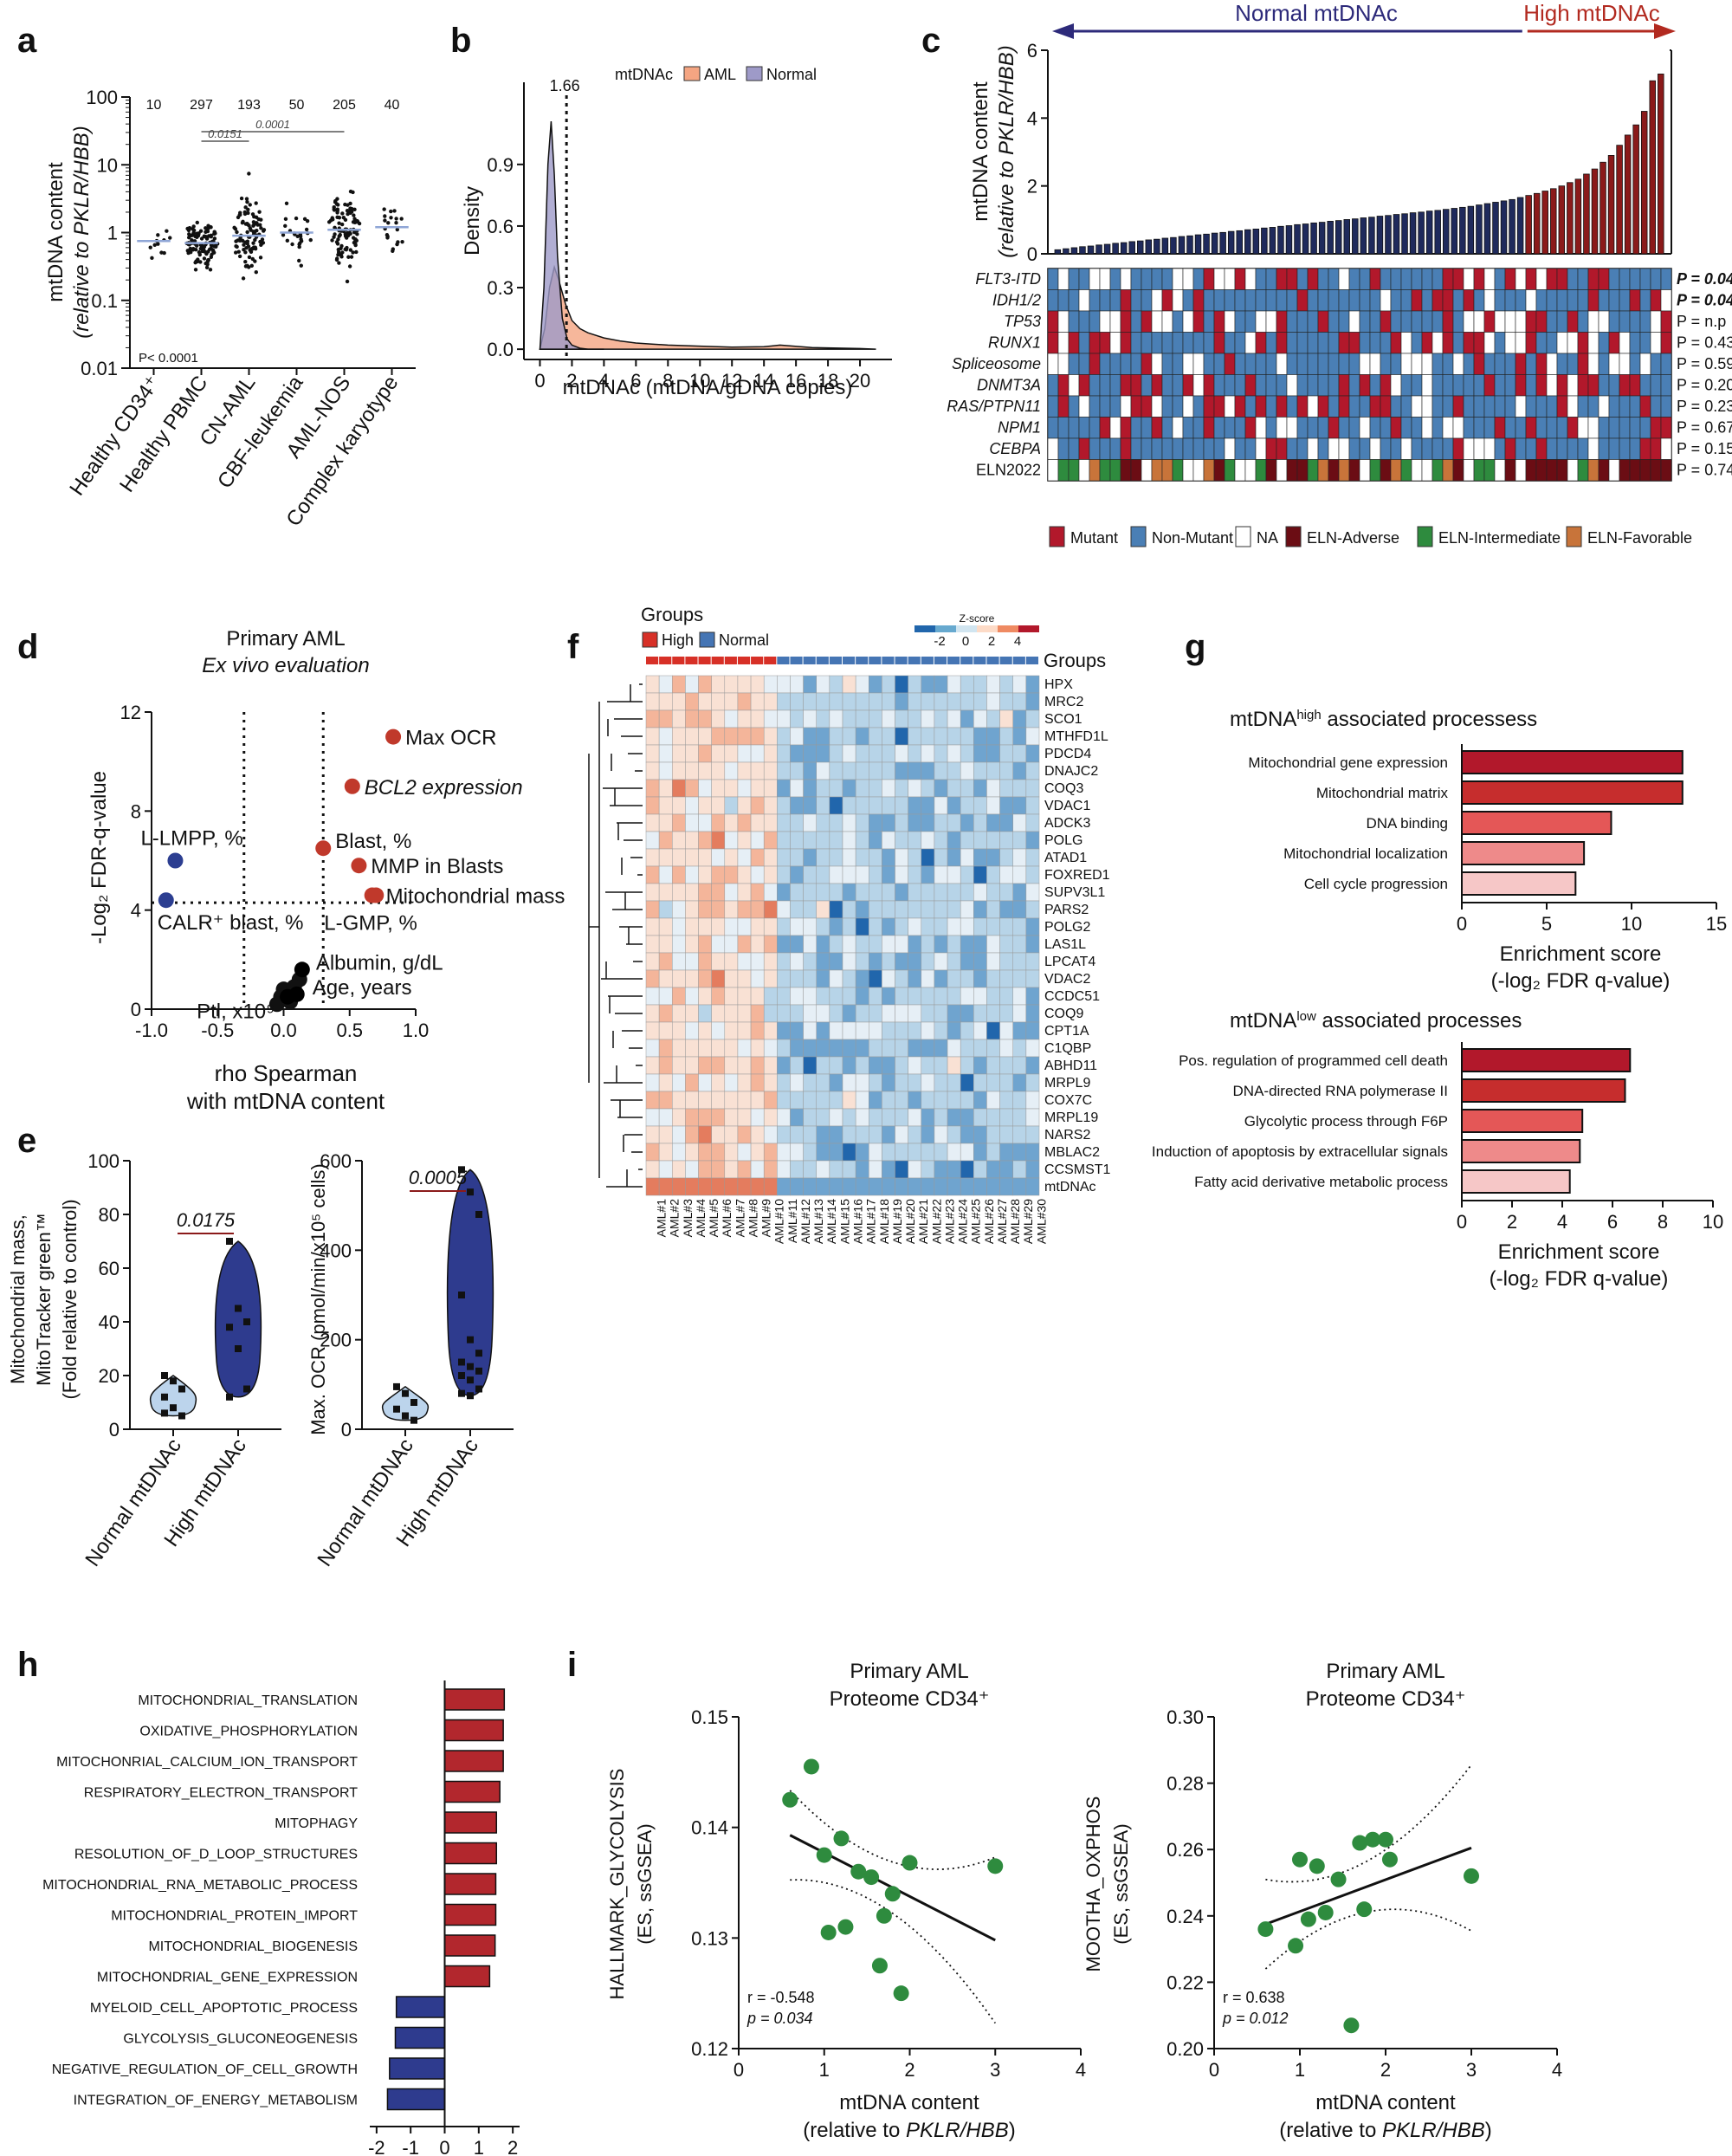  I want to click on d-title-line1: Primary AML, so click(285, 639).